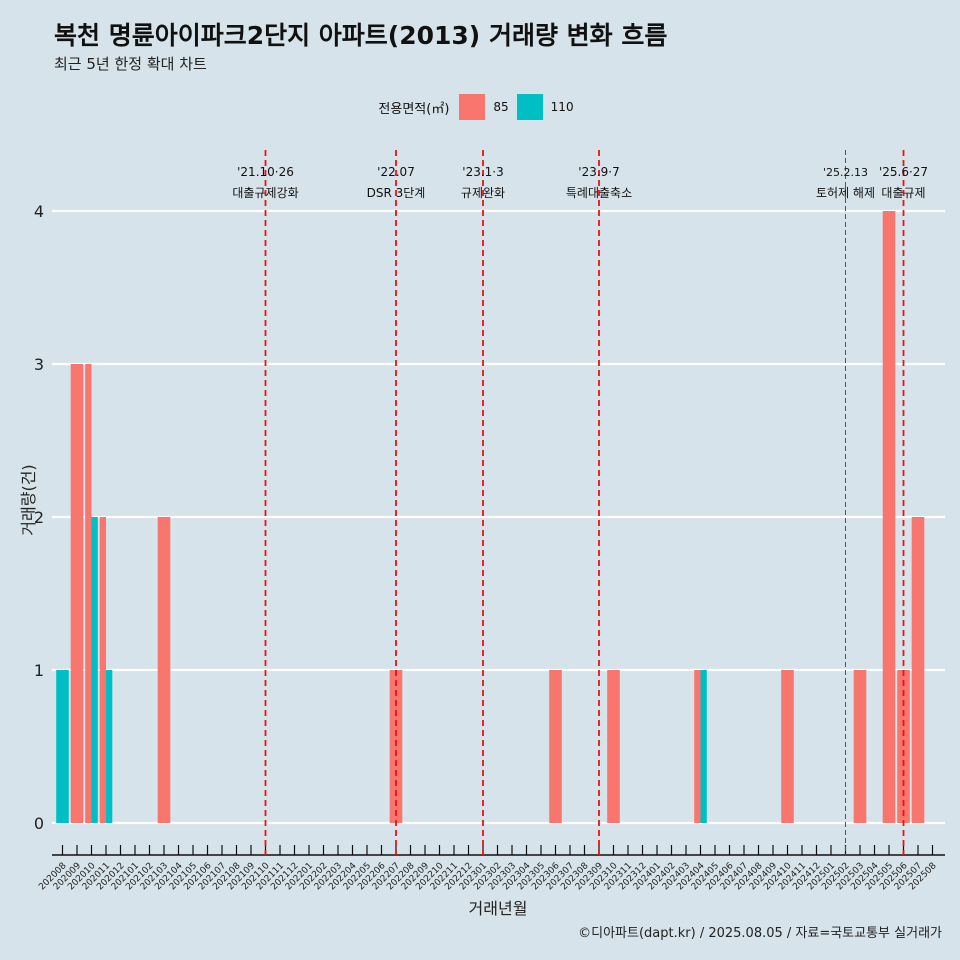 This screenshot has height=960, width=960. I want to click on y-tick-label-3: 3, so click(39, 364).